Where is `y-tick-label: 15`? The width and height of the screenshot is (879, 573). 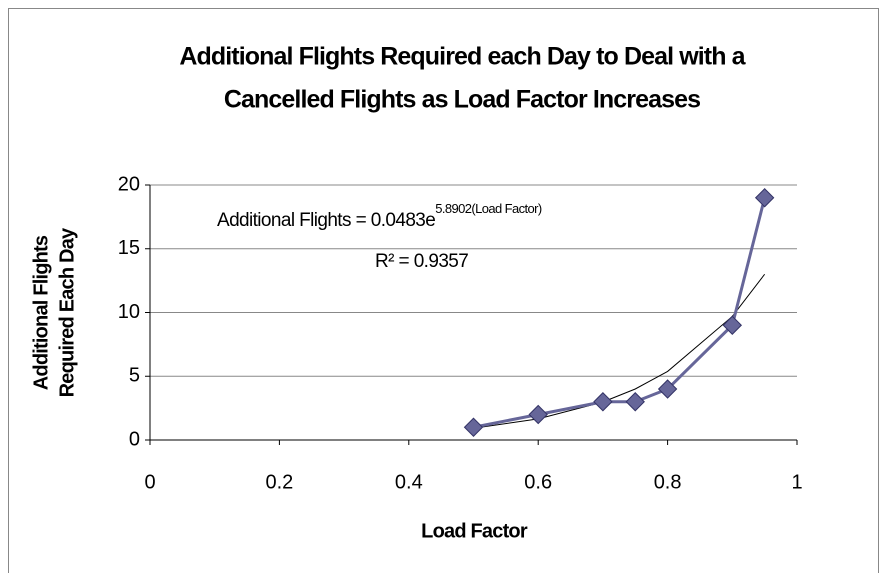 y-tick-label: 15 is located at coordinates (129, 248).